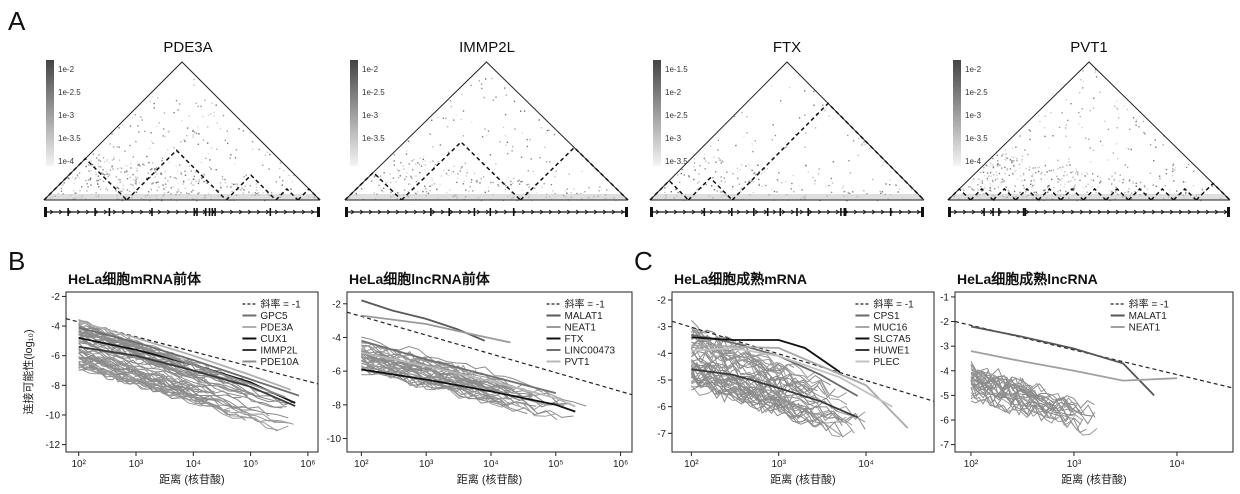  Describe the element at coordinates (187, 47) in the screenshot. I see `heatmap-title: PDE3A` at that location.